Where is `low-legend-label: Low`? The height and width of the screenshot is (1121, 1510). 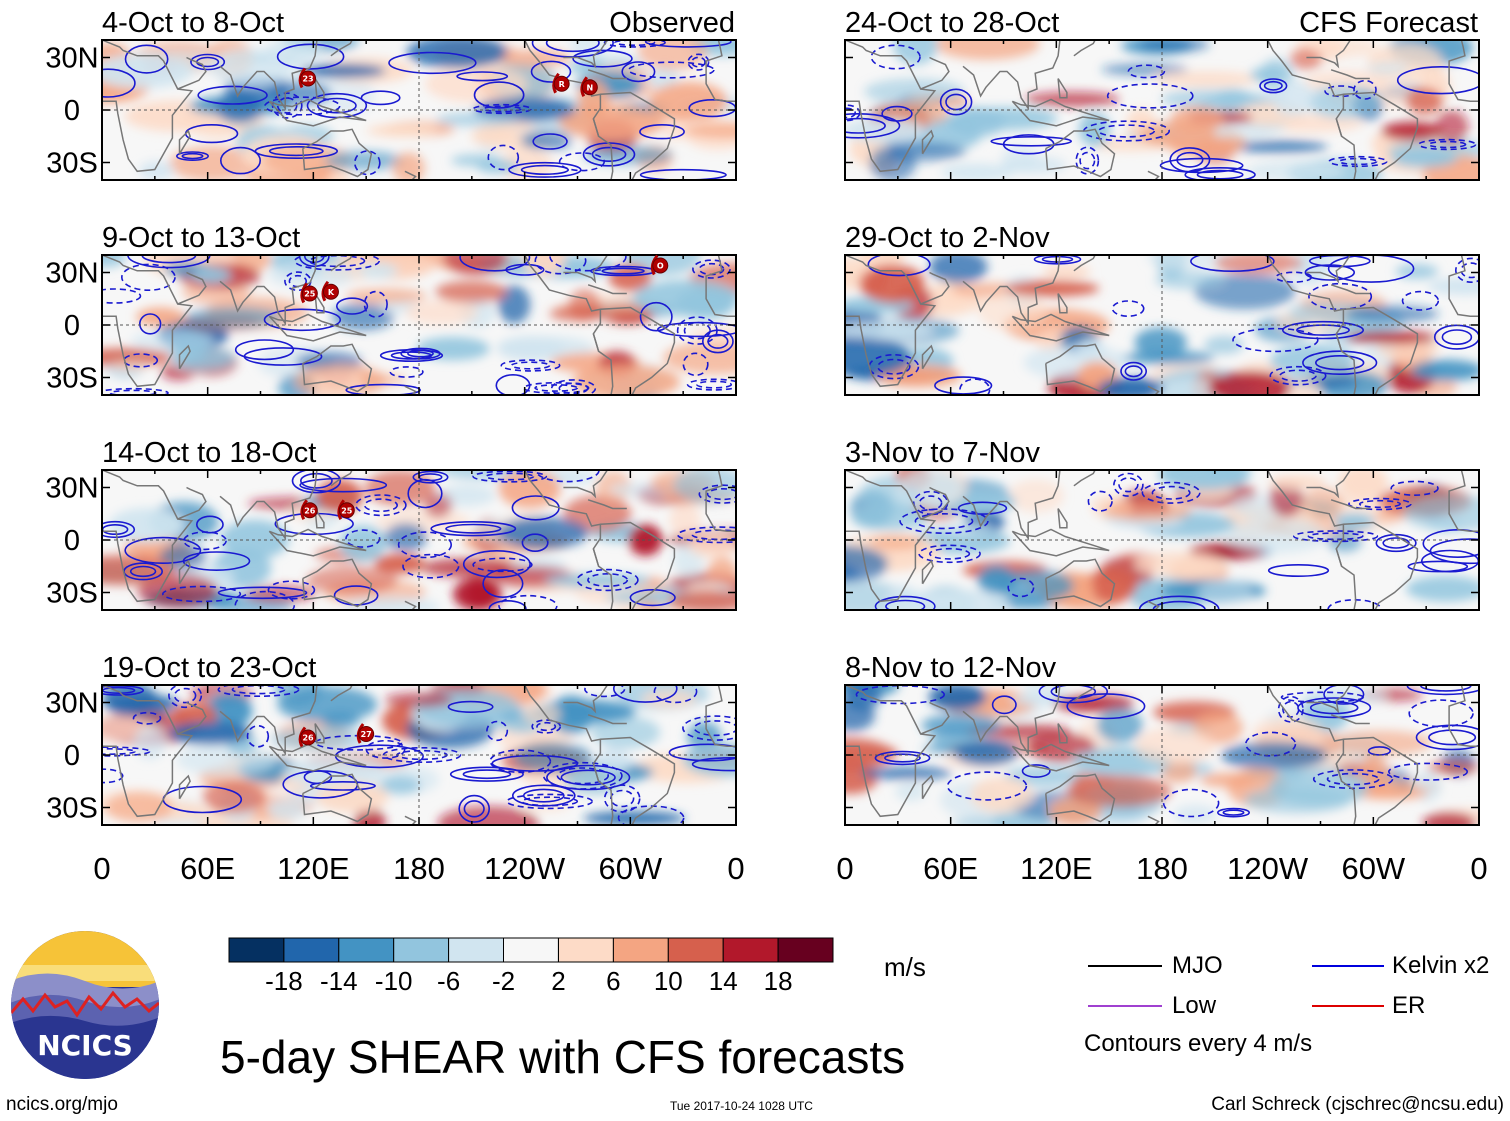 low-legend-label: Low is located at coordinates (1194, 1005).